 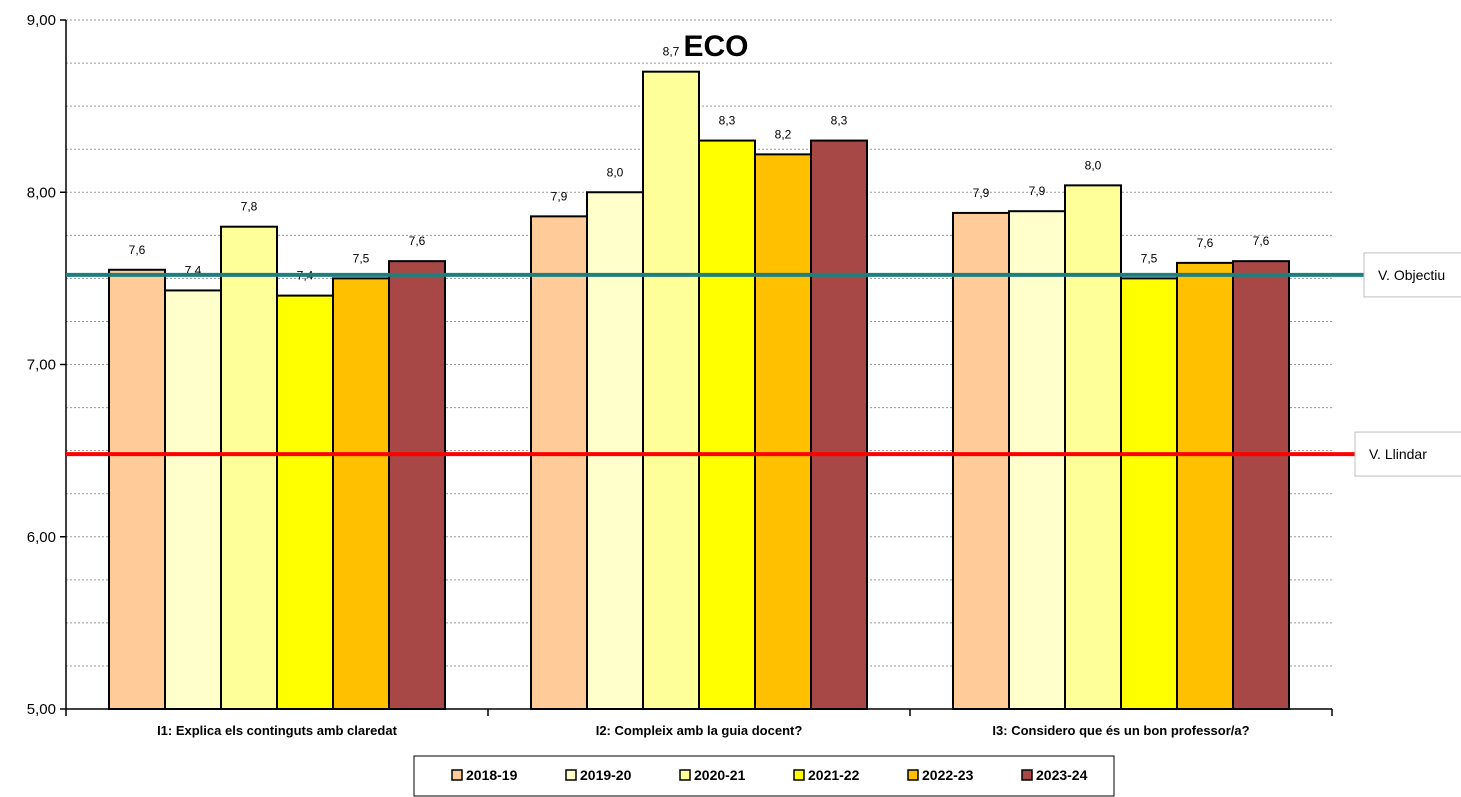 I want to click on data-label-2022-23: 7,6, so click(x=1205, y=243).